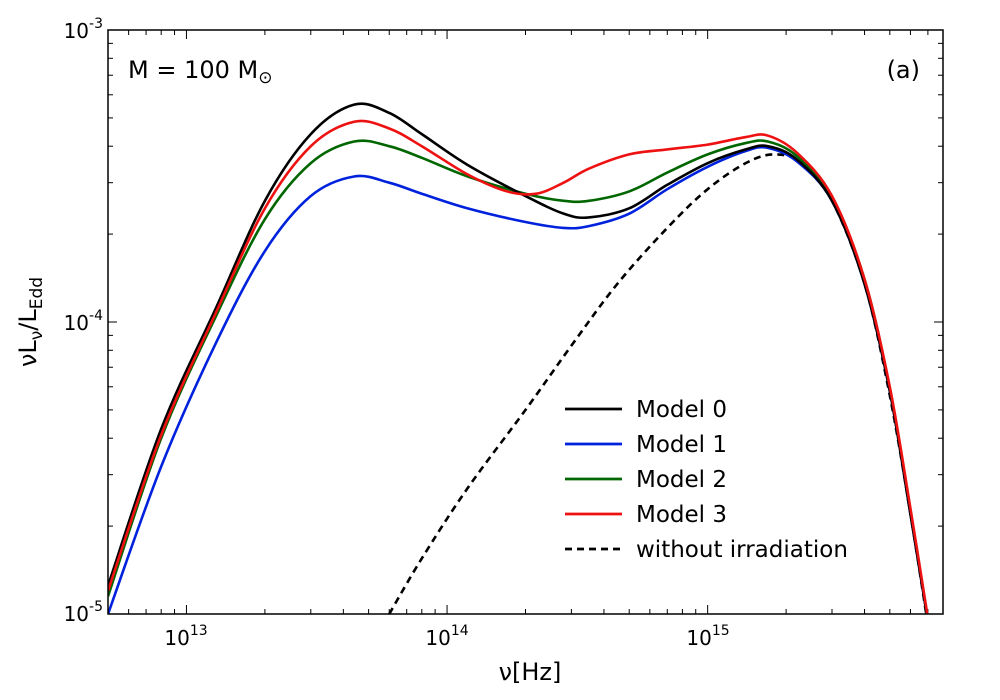 This screenshot has height=700, width=1000. Describe the element at coordinates (446, 636) in the screenshot. I see `x-tick-label-1e14: 1014` at that location.